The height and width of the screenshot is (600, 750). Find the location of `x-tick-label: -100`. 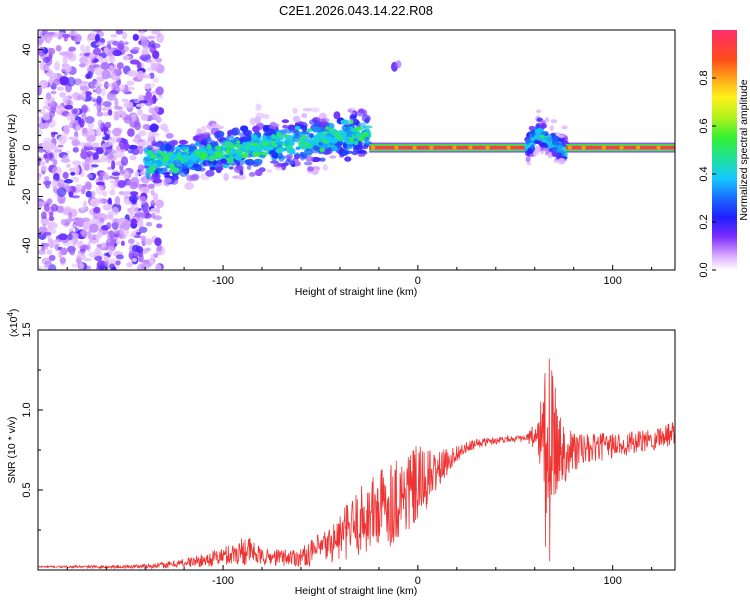

x-tick-label: -100 is located at coordinates (223, 281).